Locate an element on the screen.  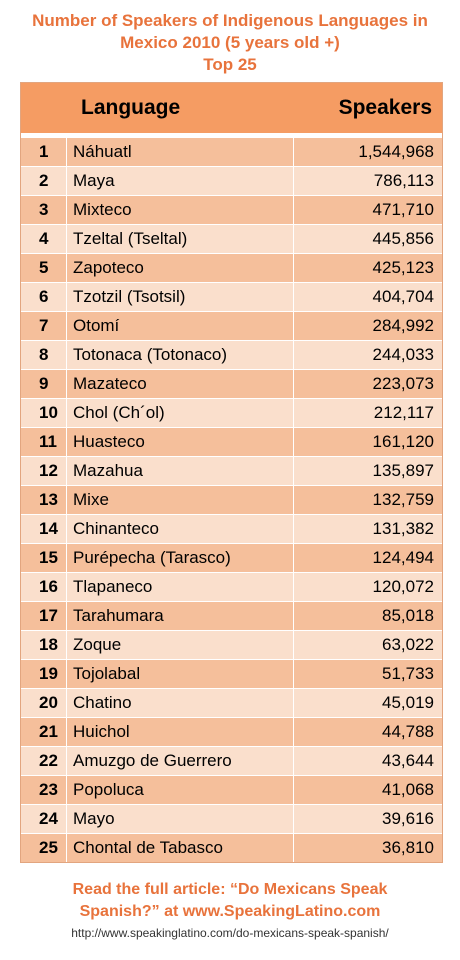
row-rank: 2 is located at coordinates (44, 181).